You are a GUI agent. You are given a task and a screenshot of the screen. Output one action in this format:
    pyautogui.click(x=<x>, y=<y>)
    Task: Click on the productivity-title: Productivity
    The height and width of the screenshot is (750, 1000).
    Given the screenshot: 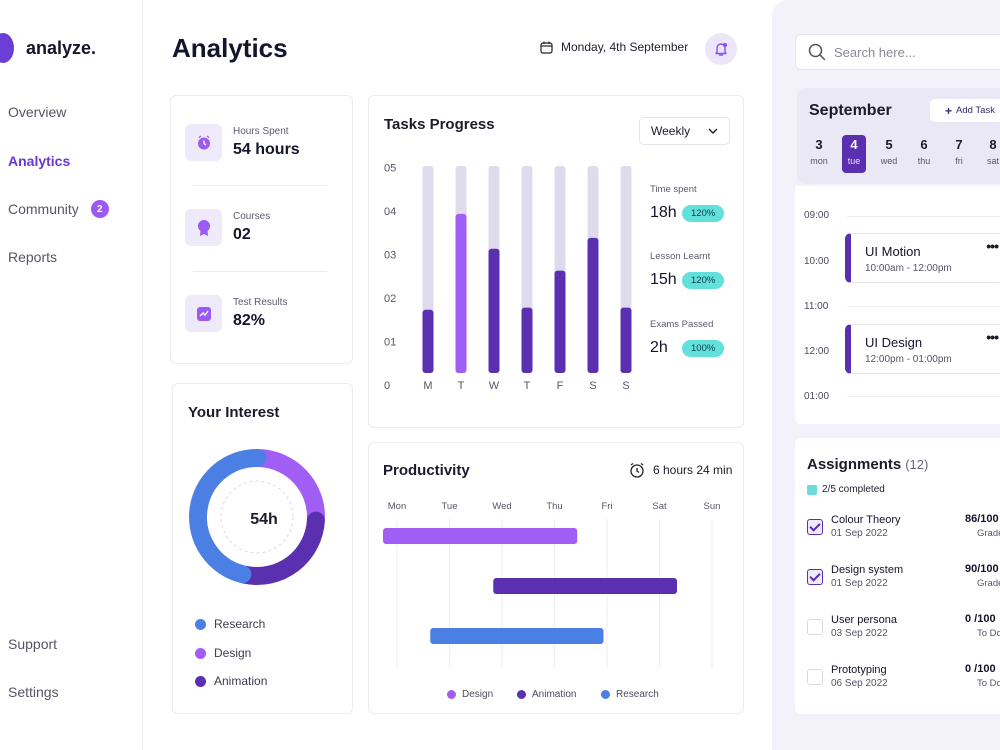 What is the action you would take?
    pyautogui.click(x=426, y=470)
    